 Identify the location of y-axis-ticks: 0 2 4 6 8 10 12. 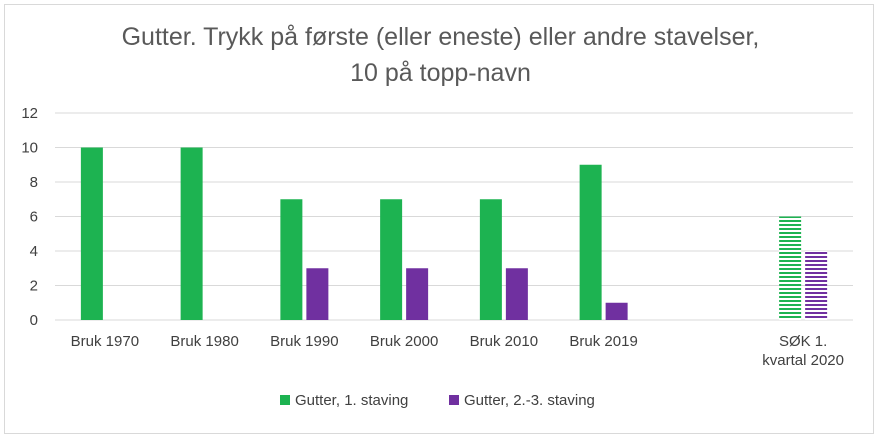
(29, 217).